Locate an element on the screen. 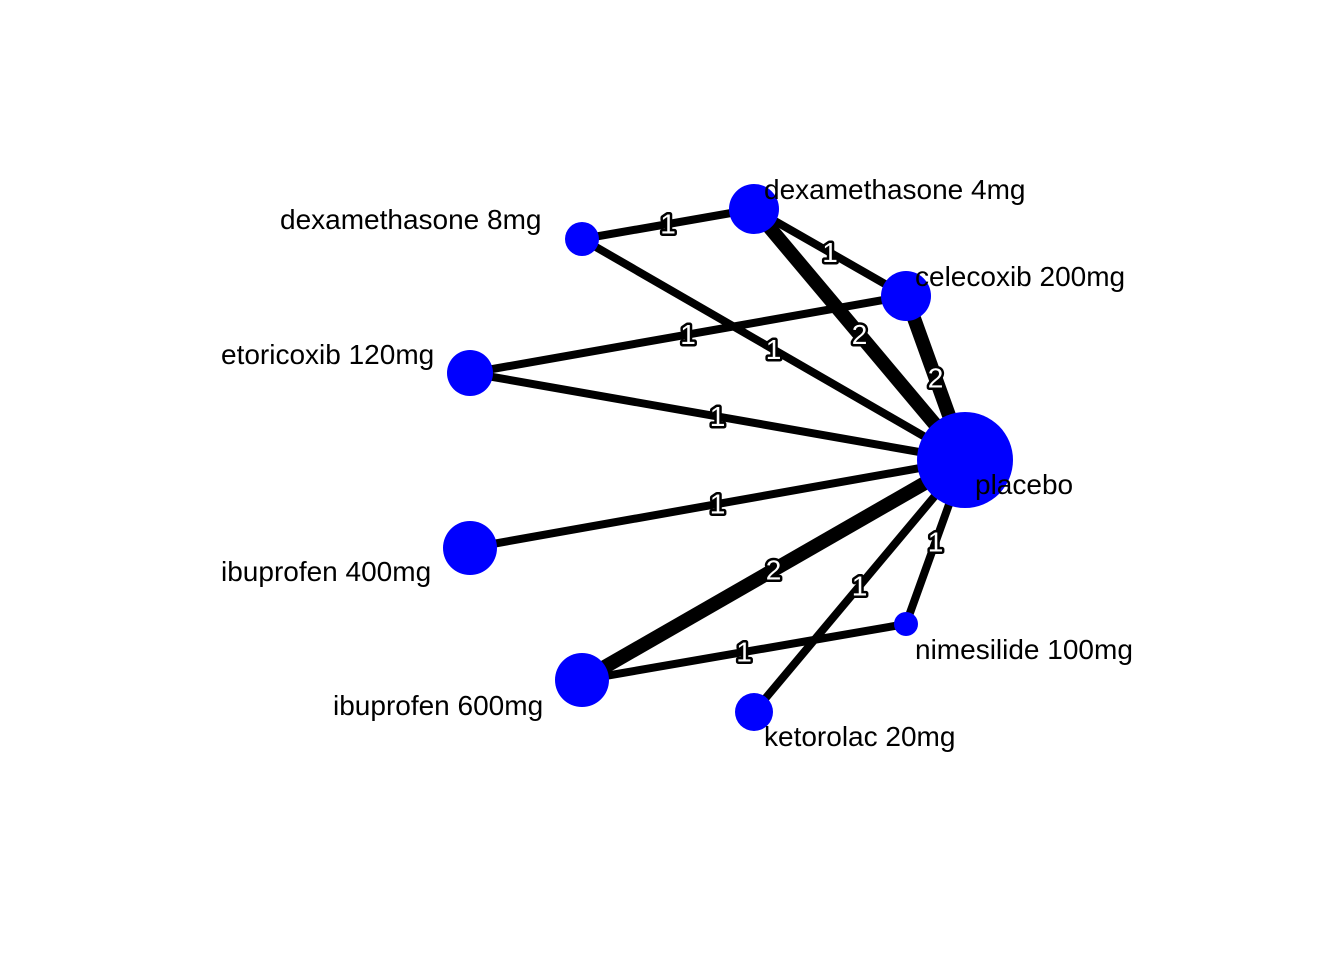  edge-label-outline-dex4-cel200: 1 is located at coordinates (830, 252).